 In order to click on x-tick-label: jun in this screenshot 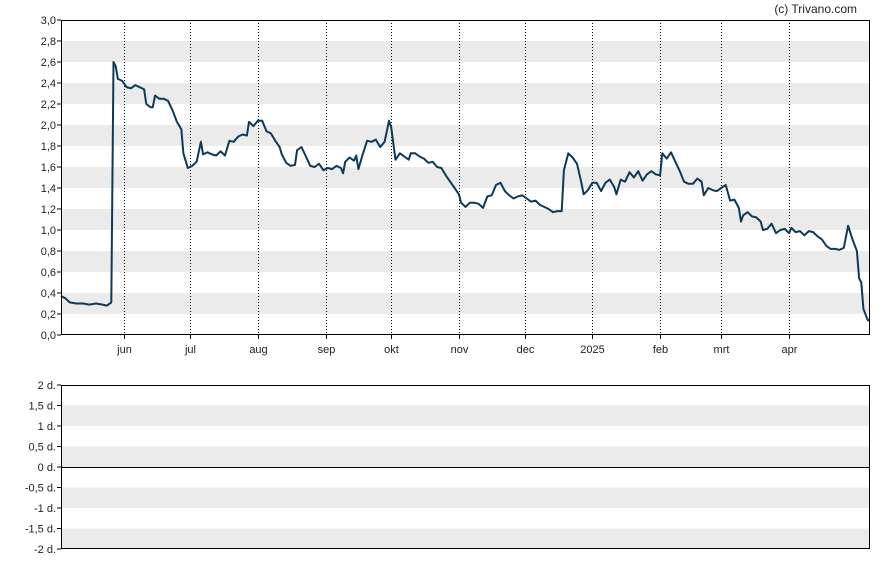, I will do `click(124, 350)`.